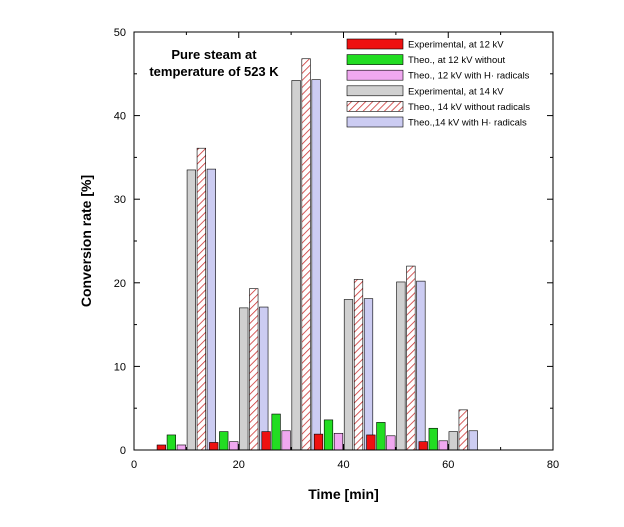 The height and width of the screenshot is (527, 624). I want to click on legend-label-5: Theo., 14 kV without radicals, so click(469, 107).